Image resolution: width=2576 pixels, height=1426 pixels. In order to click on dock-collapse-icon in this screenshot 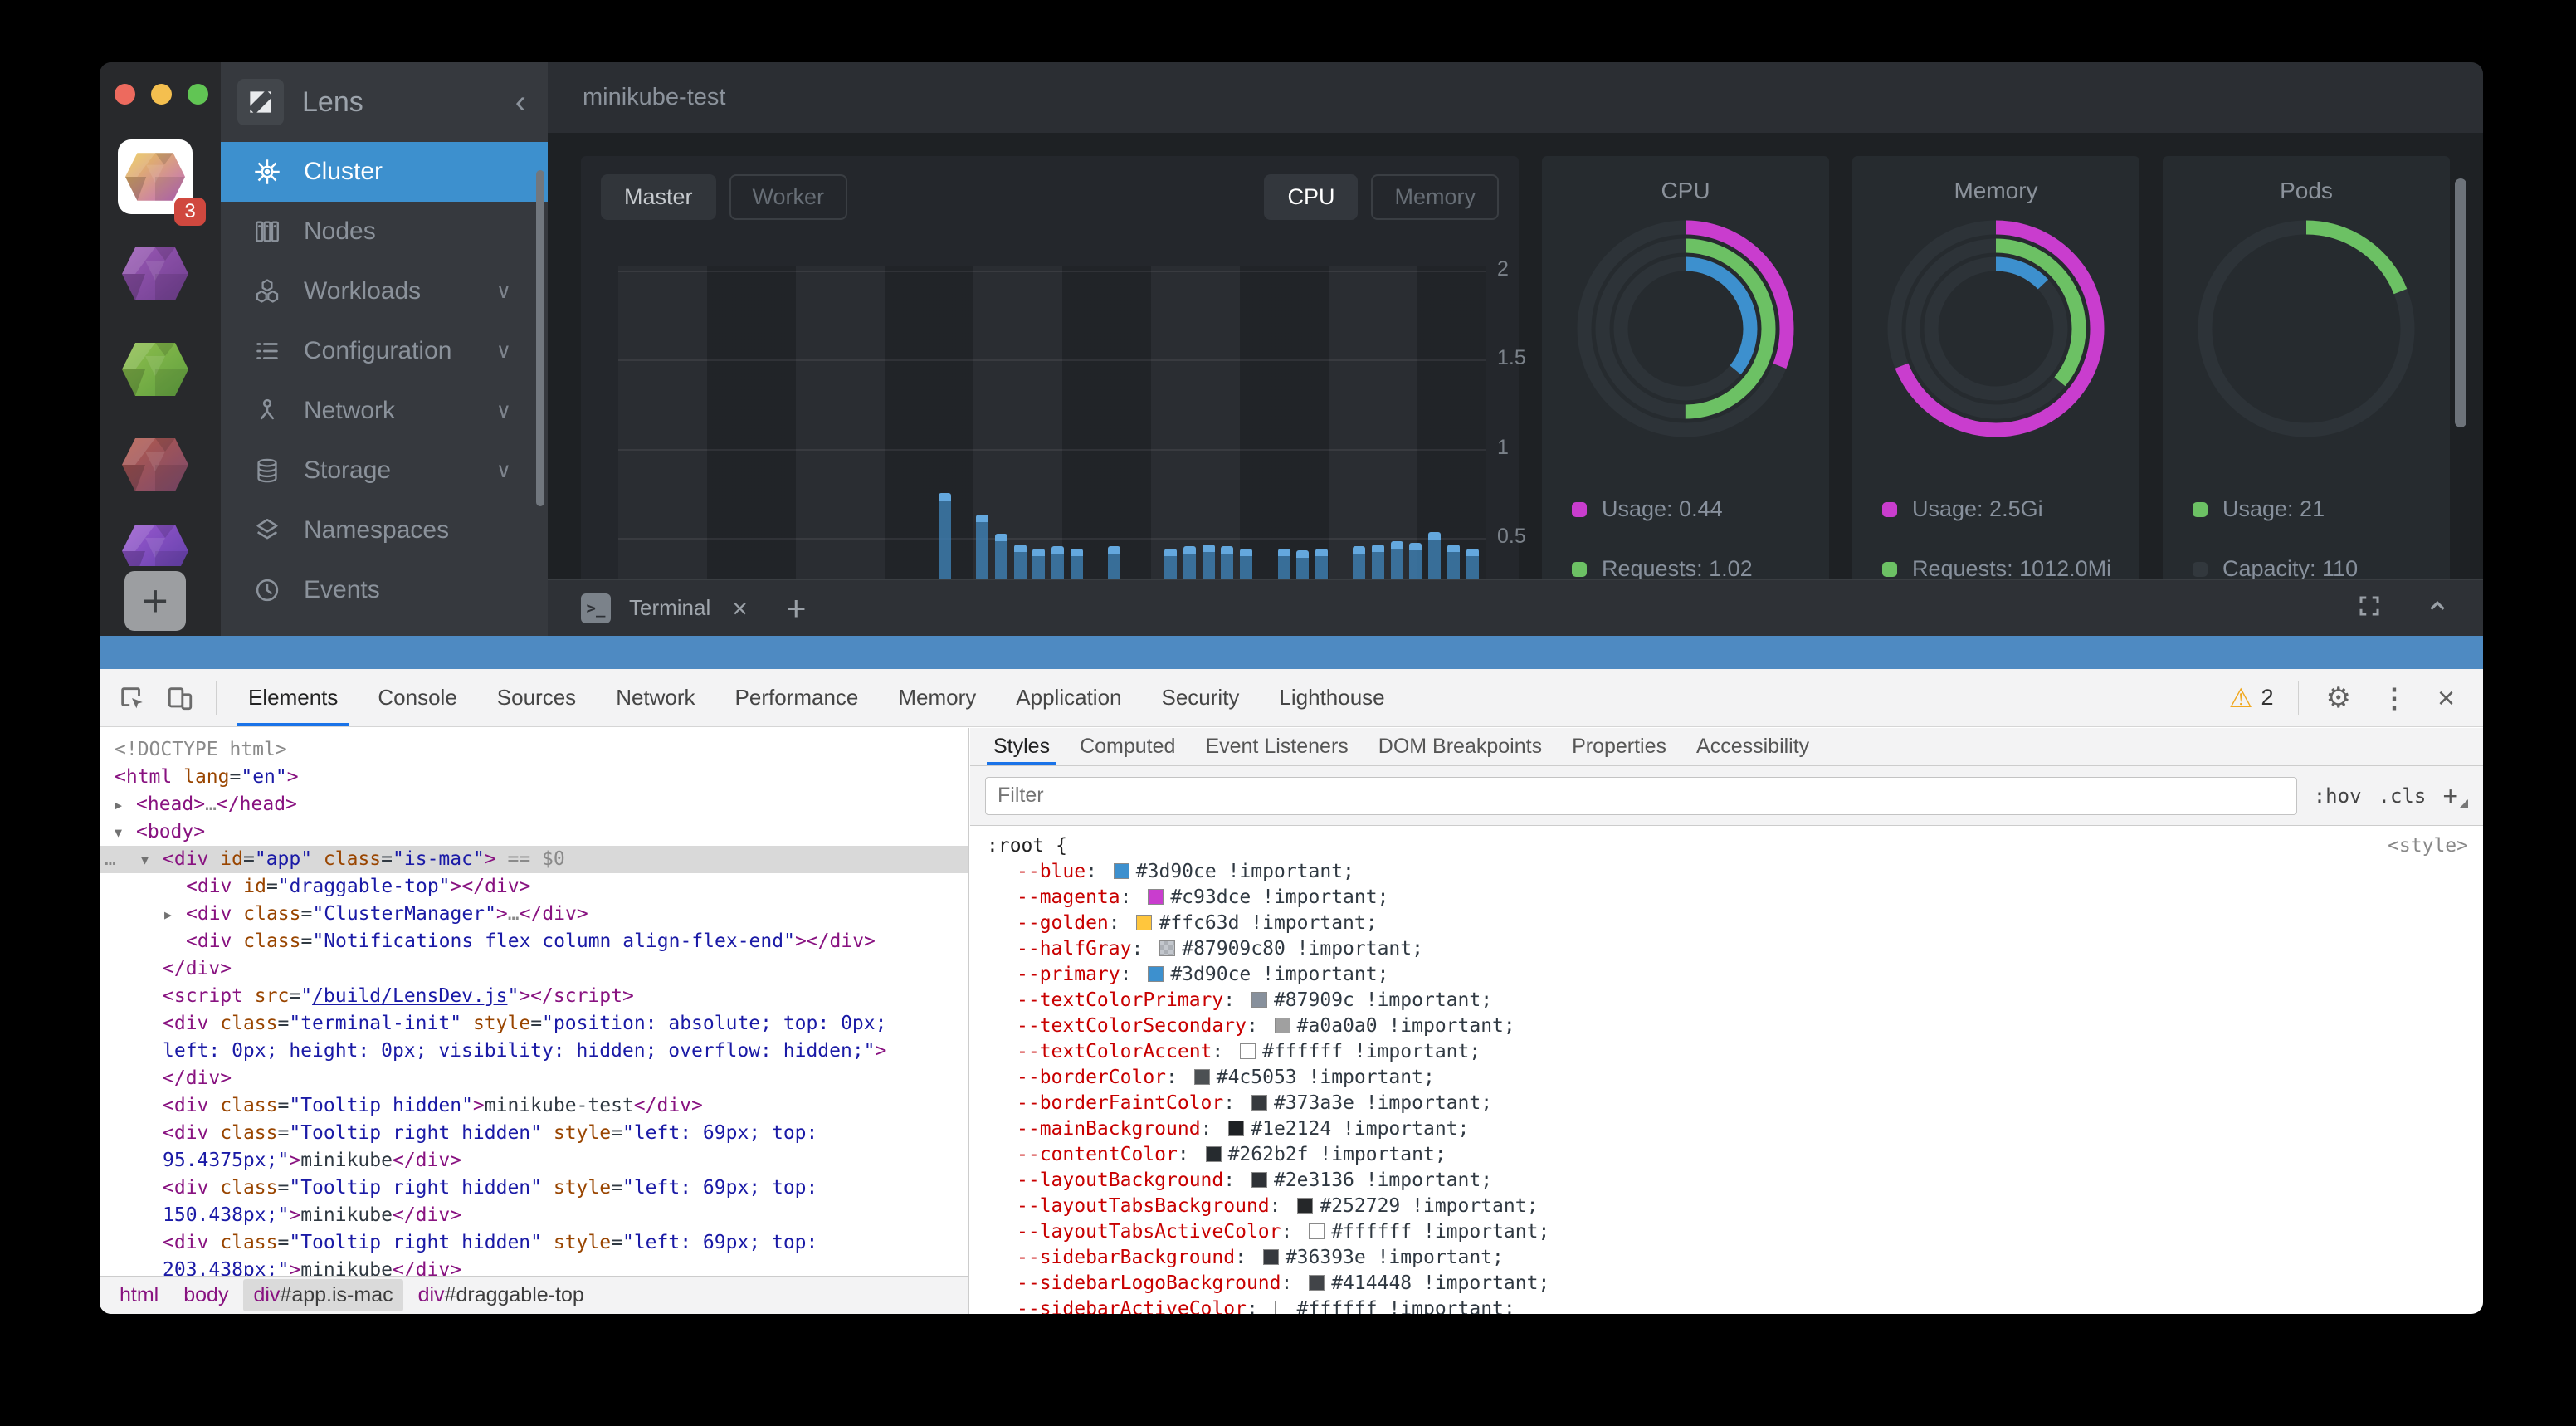, I will do `click(2438, 608)`.